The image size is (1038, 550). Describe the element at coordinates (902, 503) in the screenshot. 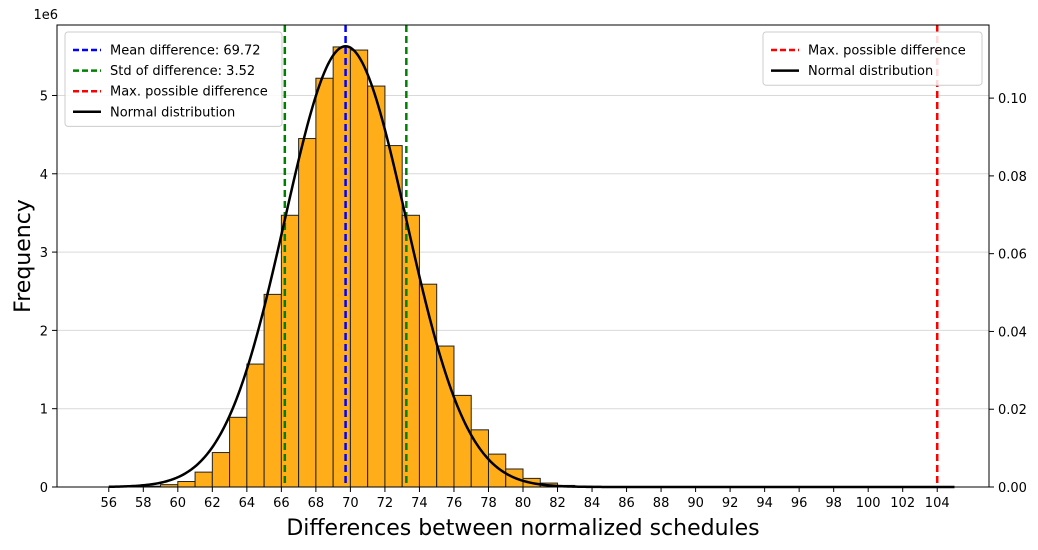

I see `x-tick-label: 102` at that location.